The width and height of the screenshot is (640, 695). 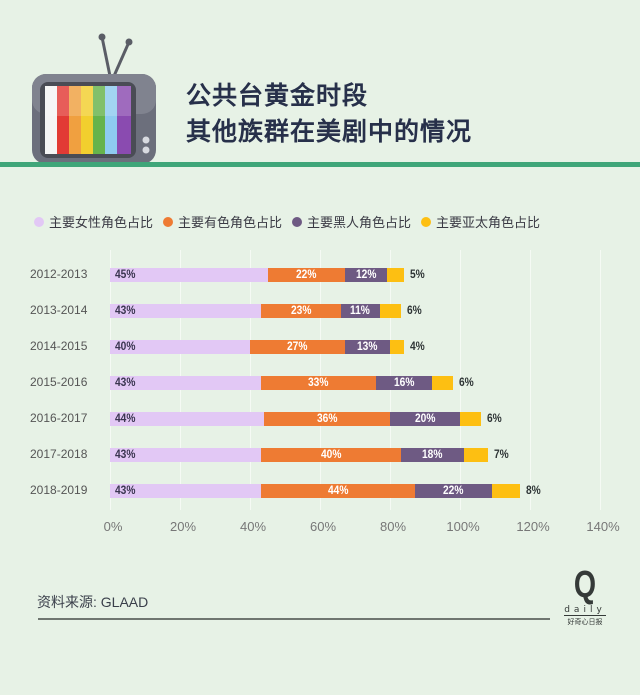 I want to click on bar-row: 2014-2015 40% 27% 13% 4%, so click(x=320, y=347).